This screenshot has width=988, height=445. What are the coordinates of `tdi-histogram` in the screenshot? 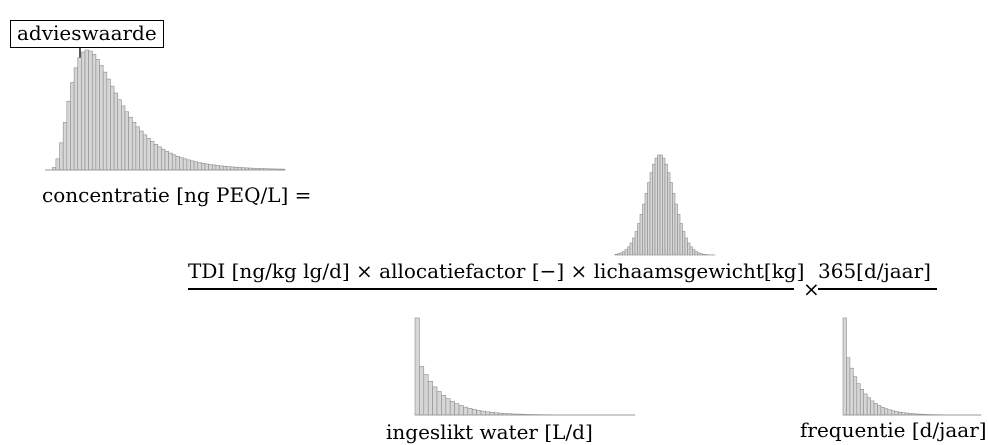 It's located at (665, 205).